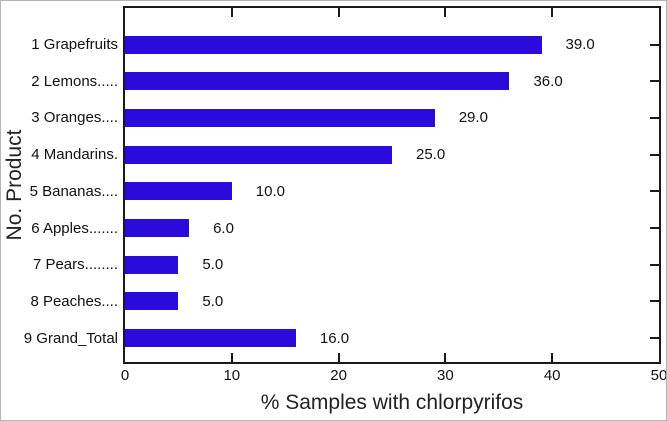 The width and height of the screenshot is (667, 421). What do you see at coordinates (473, 118) in the screenshot?
I see `bar-value-label: 29.0` at bounding box center [473, 118].